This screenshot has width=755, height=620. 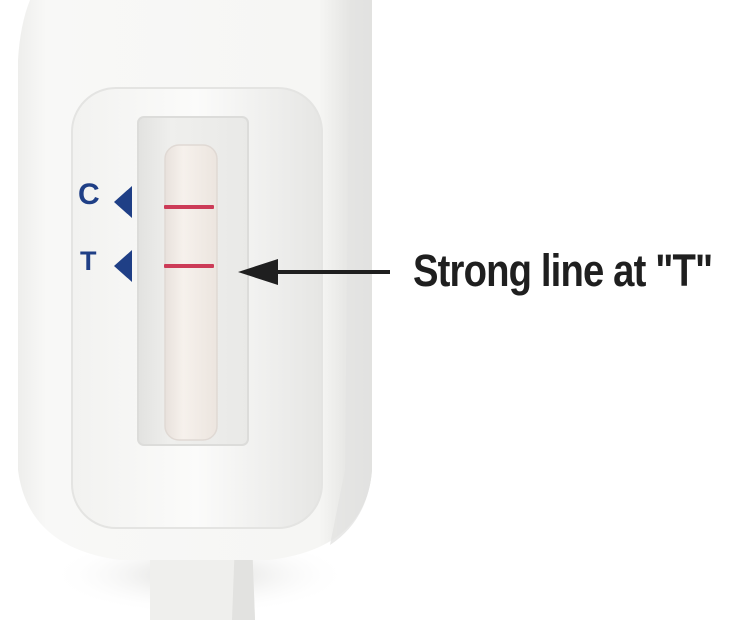 What do you see at coordinates (189, 266) in the screenshot?
I see `test-line` at bounding box center [189, 266].